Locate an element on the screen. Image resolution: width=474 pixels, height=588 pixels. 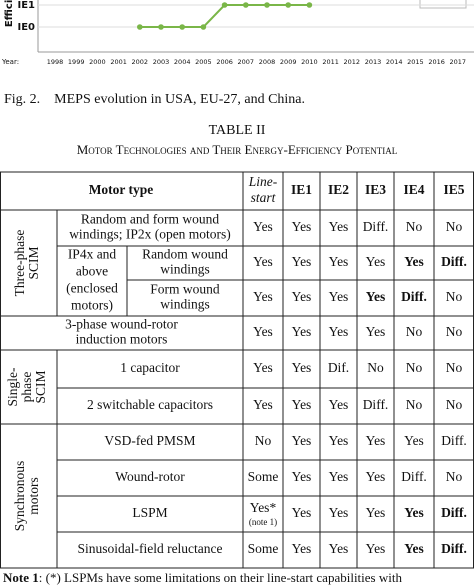
x-tick-label: 2015 is located at coordinates (415, 62).